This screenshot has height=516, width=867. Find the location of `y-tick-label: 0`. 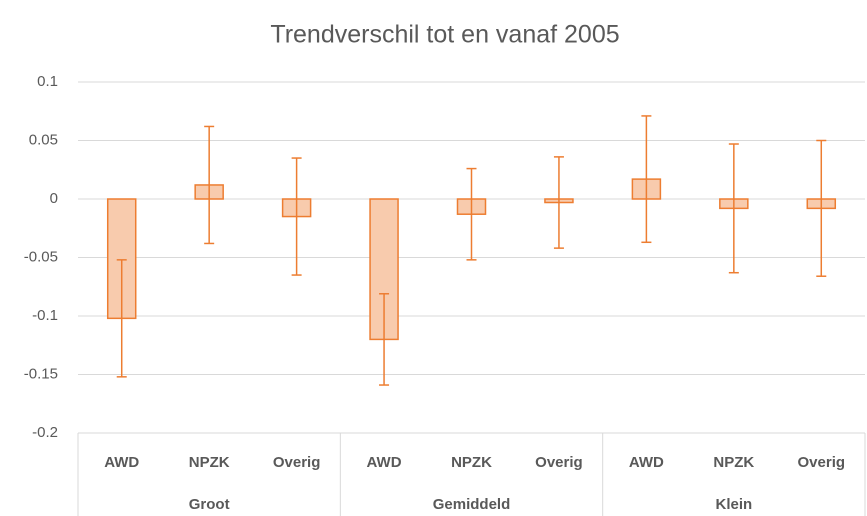

y-tick-label: 0 is located at coordinates (54, 198).